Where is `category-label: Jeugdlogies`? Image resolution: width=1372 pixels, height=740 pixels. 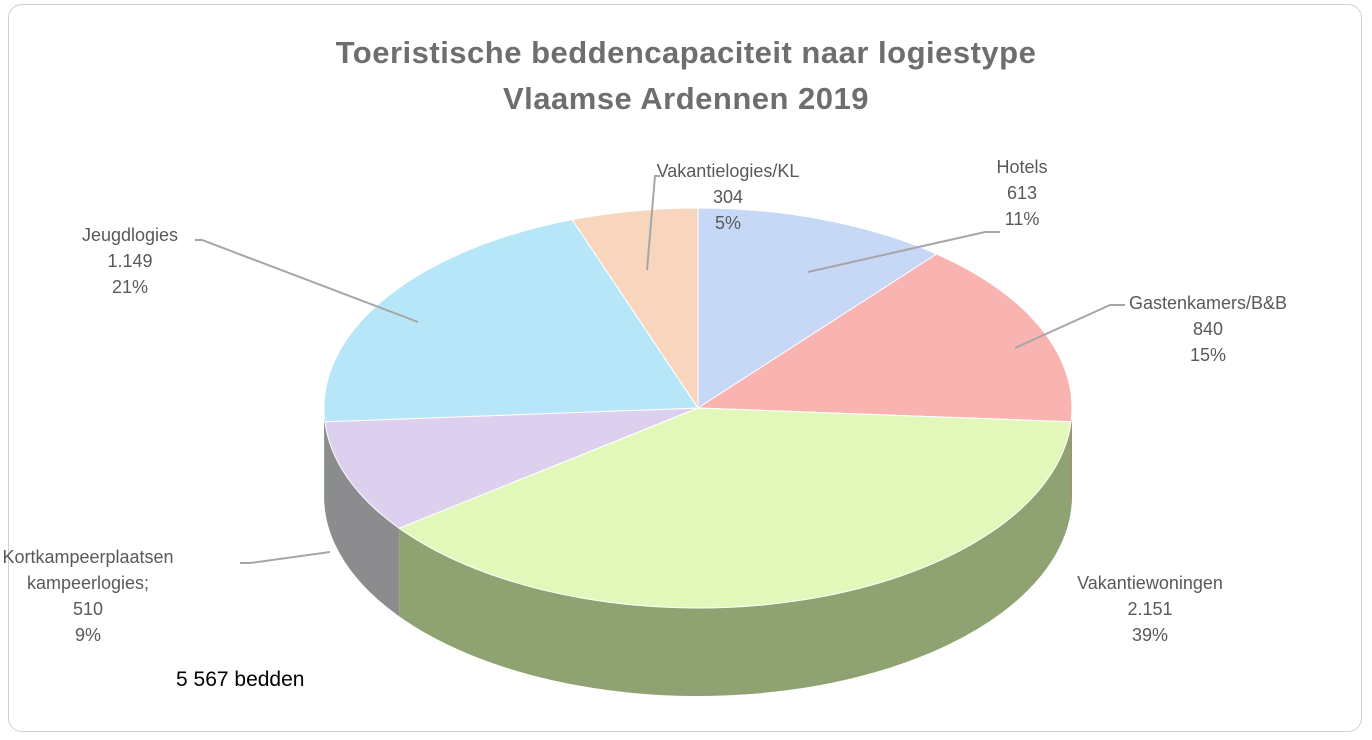
category-label: Jeugdlogies is located at coordinates (130, 235).